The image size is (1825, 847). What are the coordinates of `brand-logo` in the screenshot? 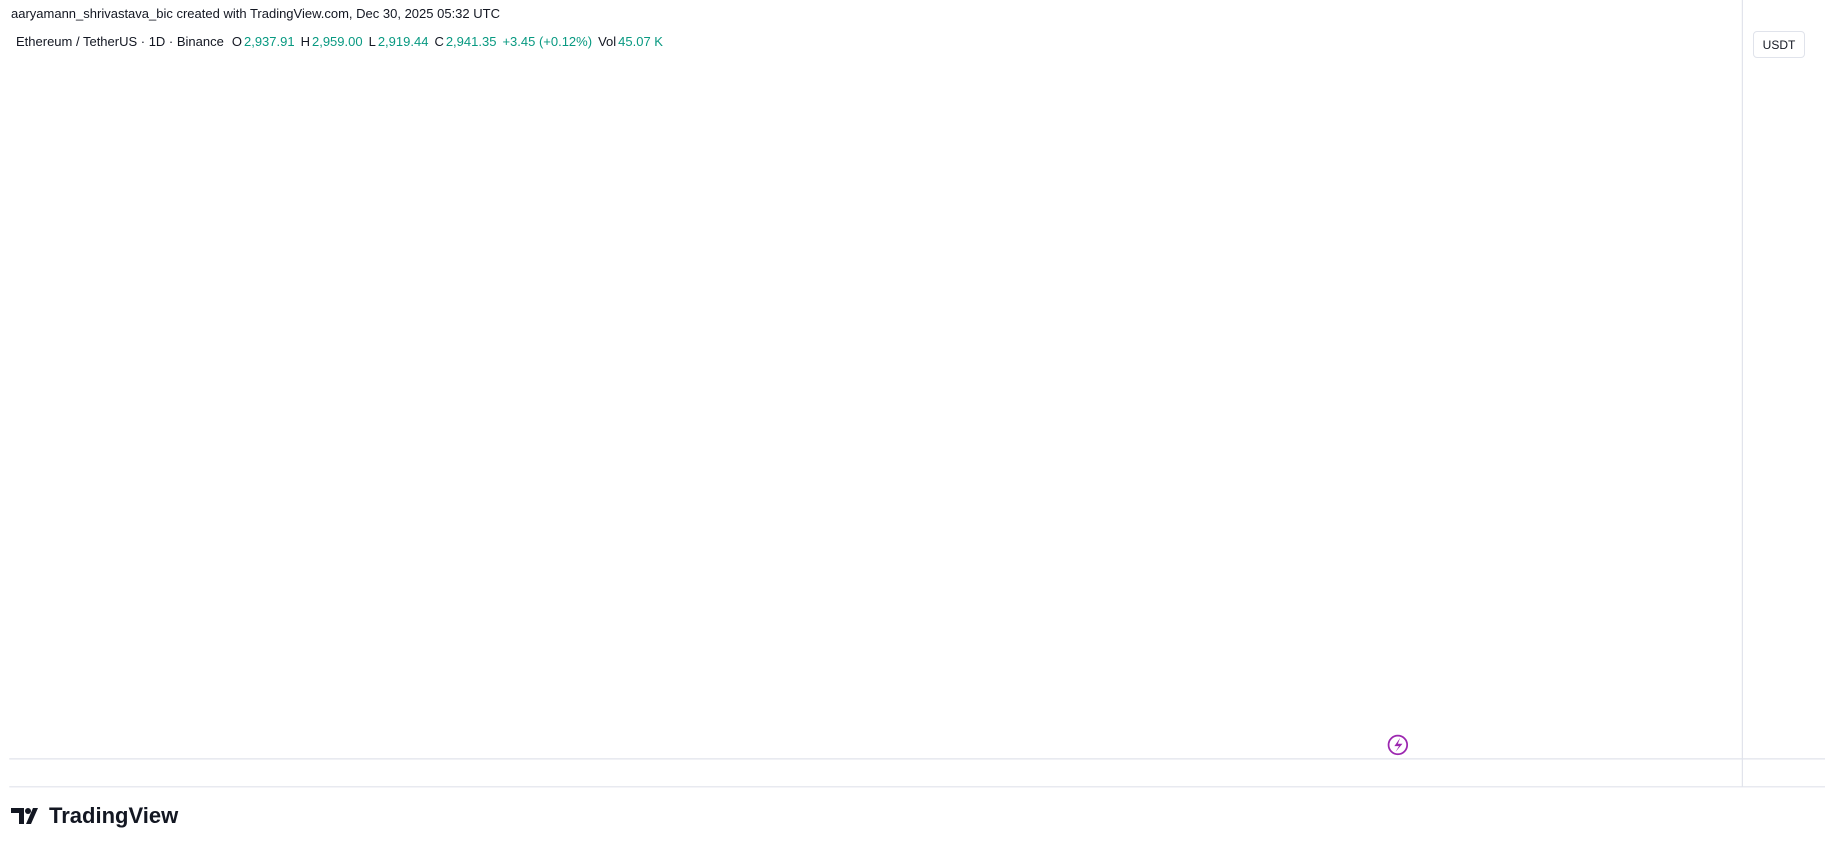 It's located at (24, 816).